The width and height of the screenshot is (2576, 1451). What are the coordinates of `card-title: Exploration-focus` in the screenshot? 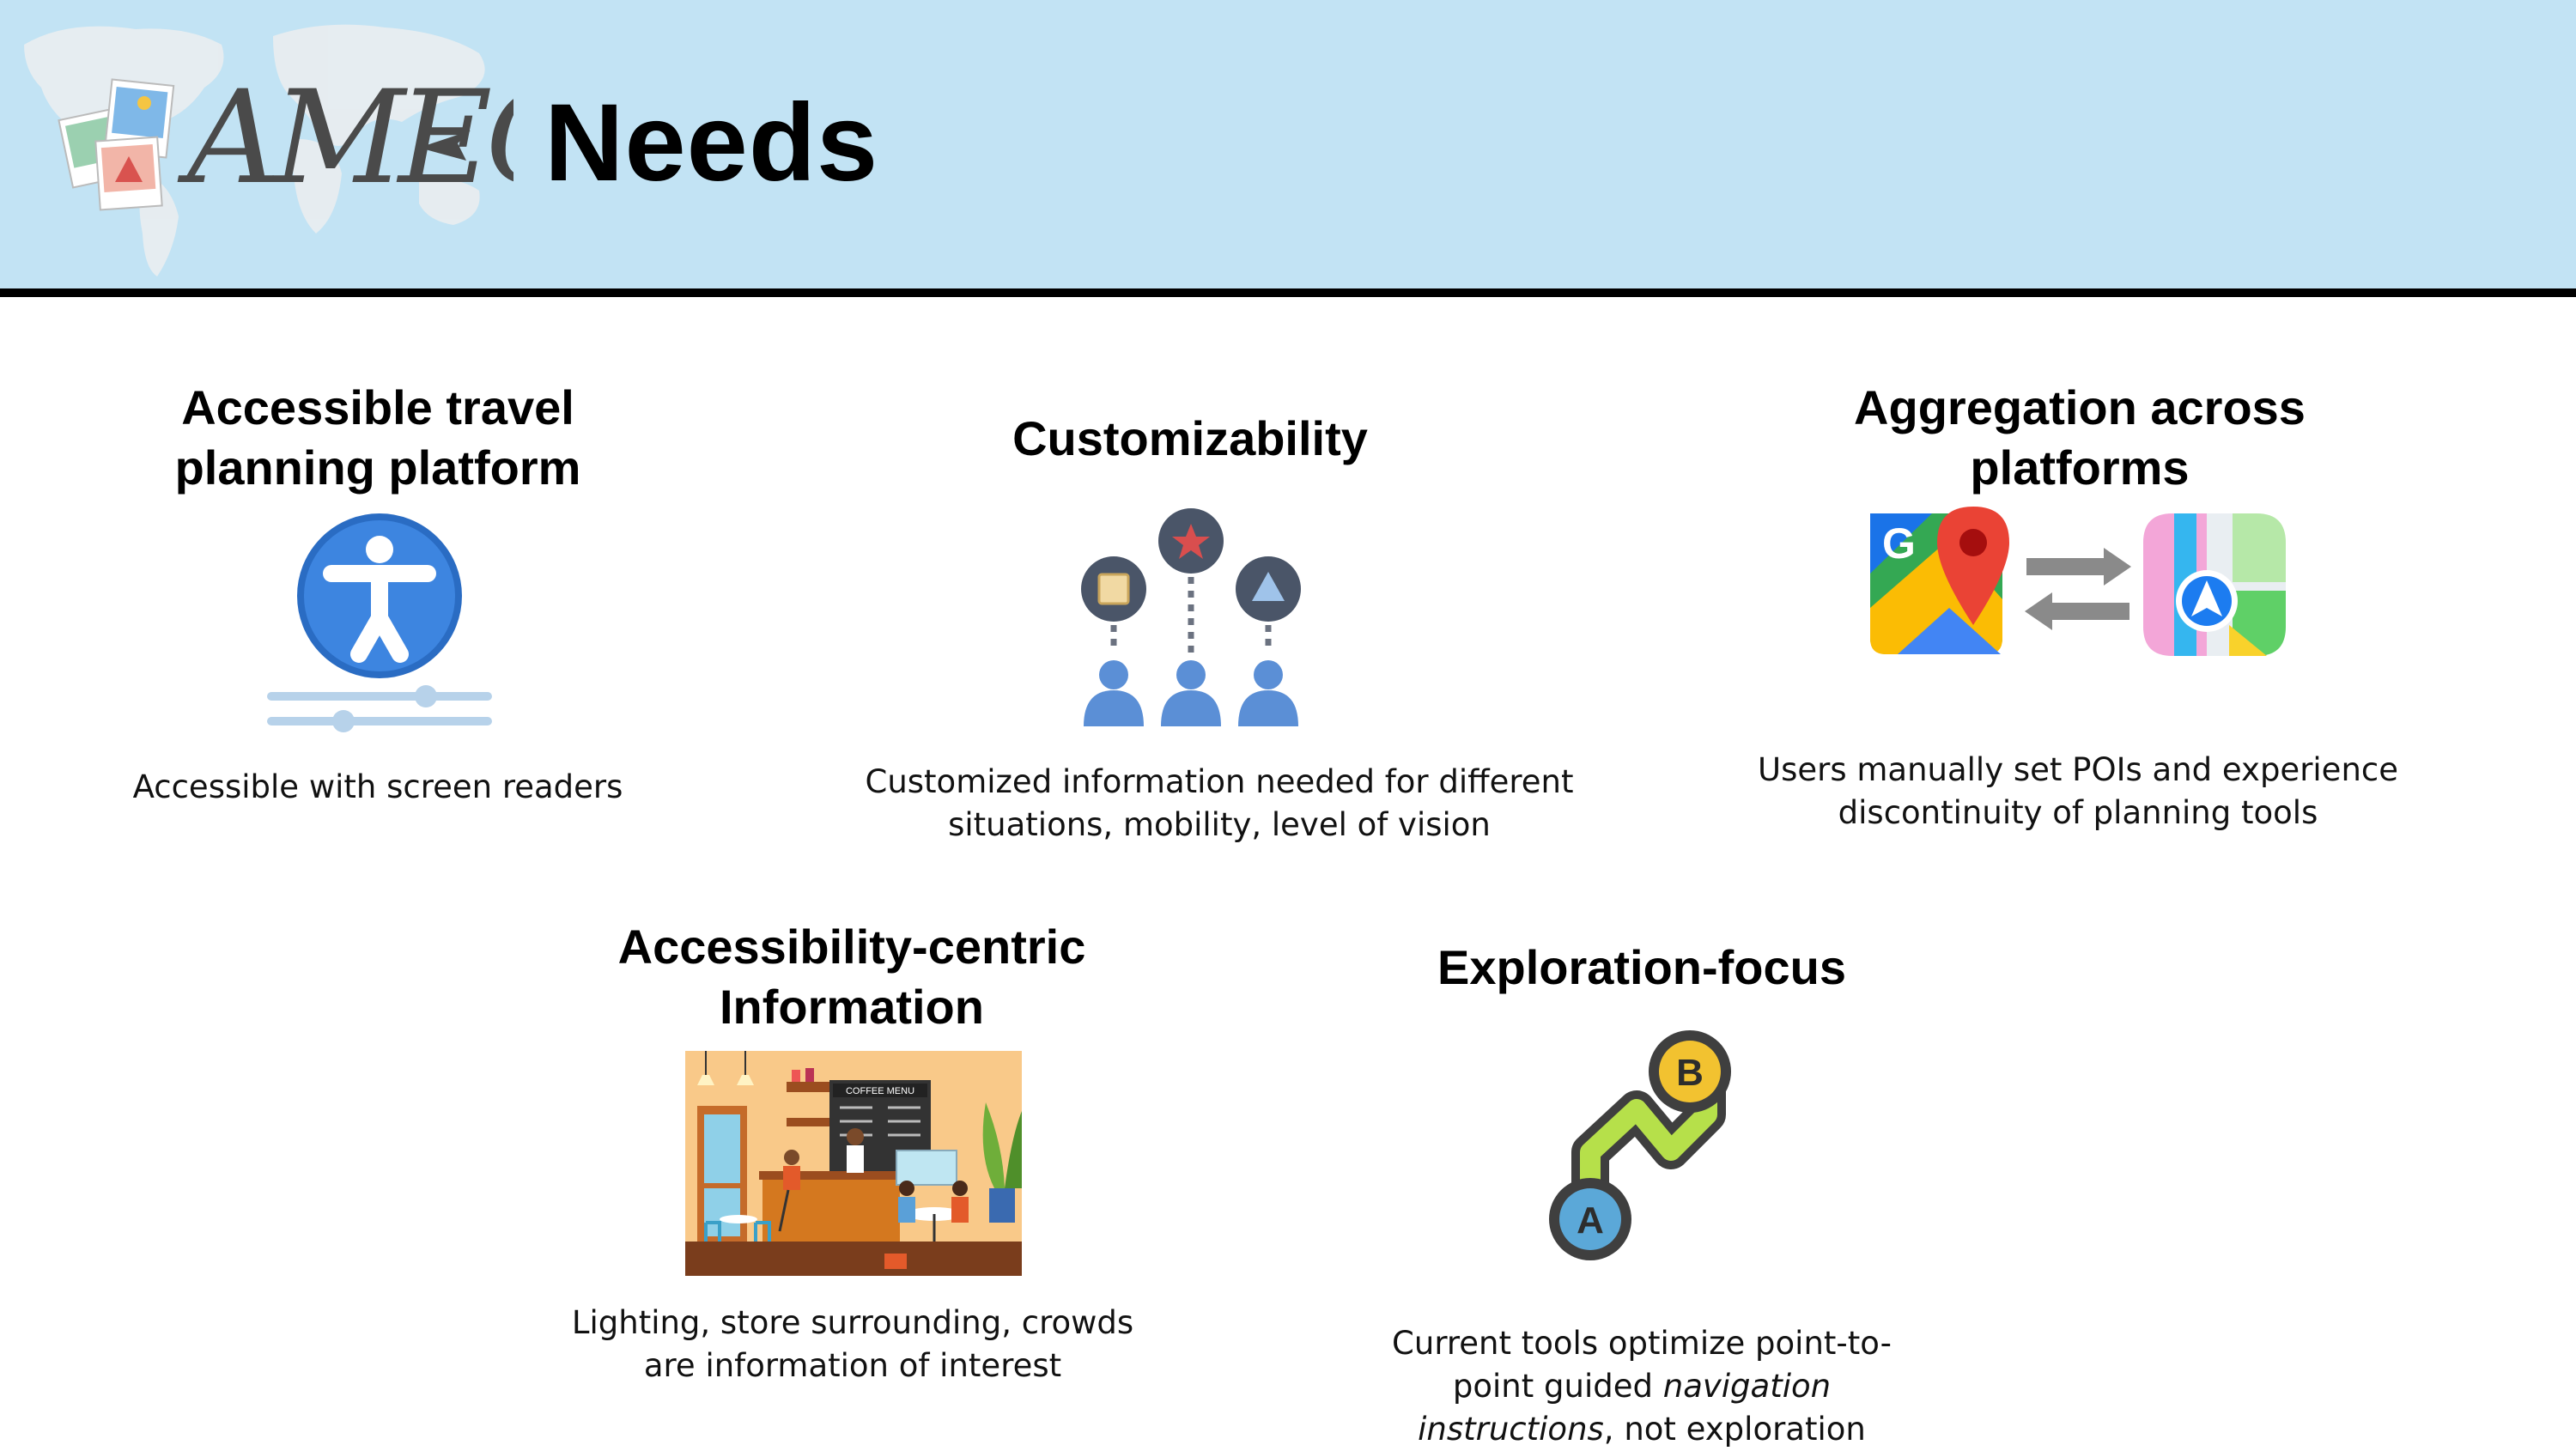 It's located at (1642, 967).